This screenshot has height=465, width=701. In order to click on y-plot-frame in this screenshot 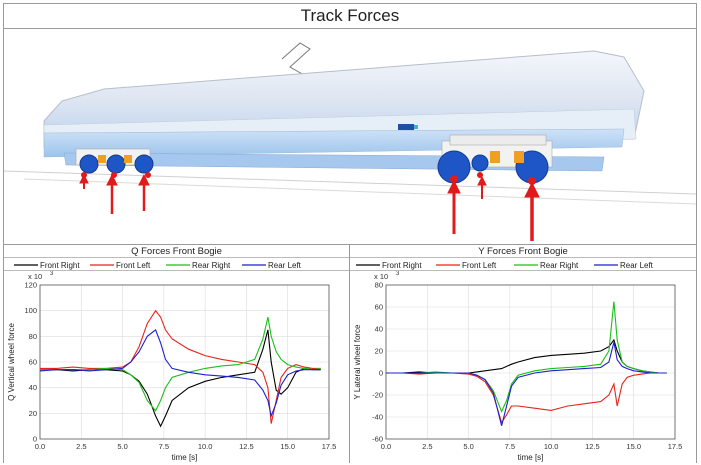, I will do `click(530, 362)`.